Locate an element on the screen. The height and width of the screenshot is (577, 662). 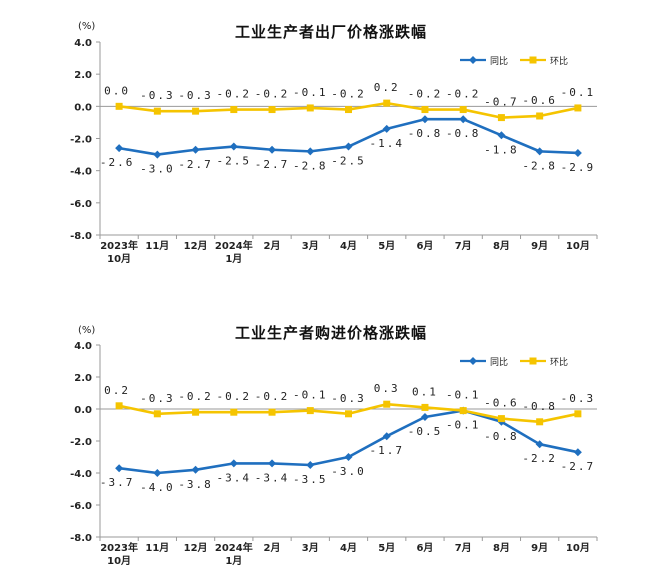
x-tick-label: 10月 is located at coordinates (578, 548).